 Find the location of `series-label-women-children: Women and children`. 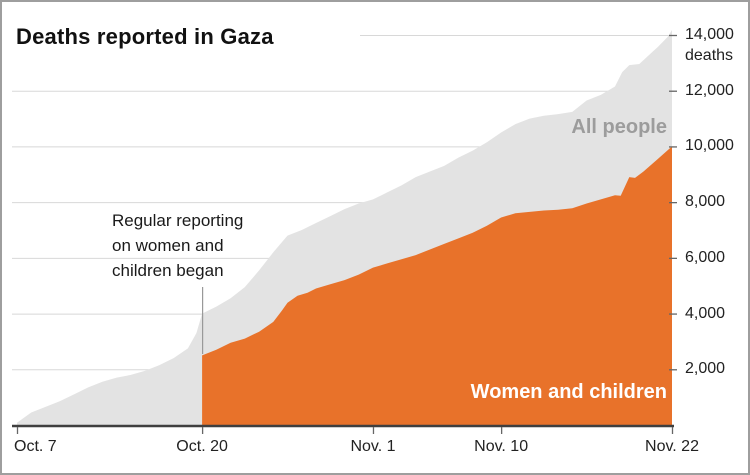

series-label-women-children: Women and children is located at coordinates (568, 392).